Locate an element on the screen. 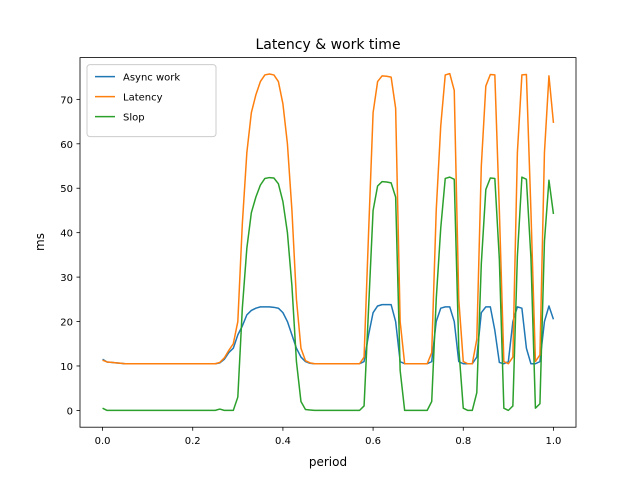 This screenshot has height=480, width=640. legend-label: Slop is located at coordinates (134, 118).